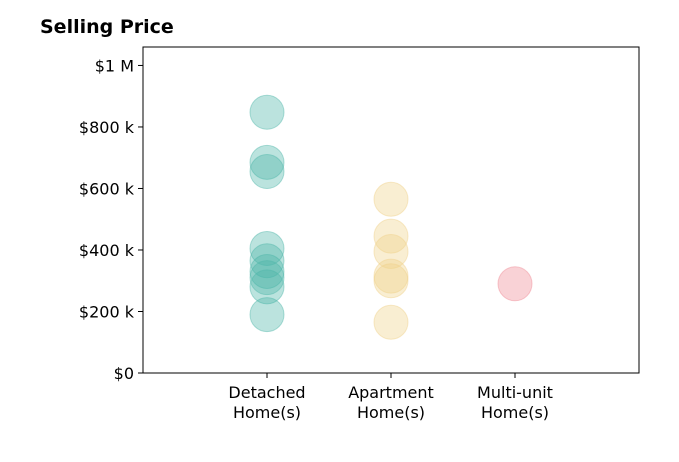 The image size is (679, 462). Describe the element at coordinates (111, 219) in the screenshot. I see `y-axis: $0 $200 k $400 k $600 k $800 k $1 M` at that location.